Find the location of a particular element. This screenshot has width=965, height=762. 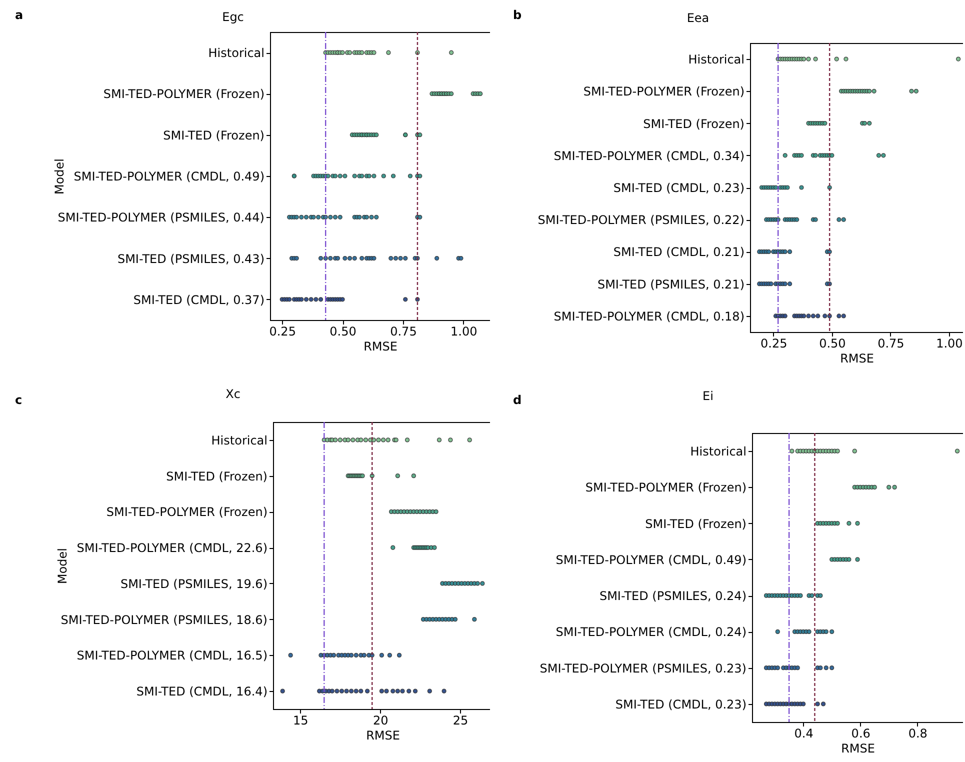

y-tick-label: SMI-TED (CMDL, 0.37) is located at coordinates (198, 299).